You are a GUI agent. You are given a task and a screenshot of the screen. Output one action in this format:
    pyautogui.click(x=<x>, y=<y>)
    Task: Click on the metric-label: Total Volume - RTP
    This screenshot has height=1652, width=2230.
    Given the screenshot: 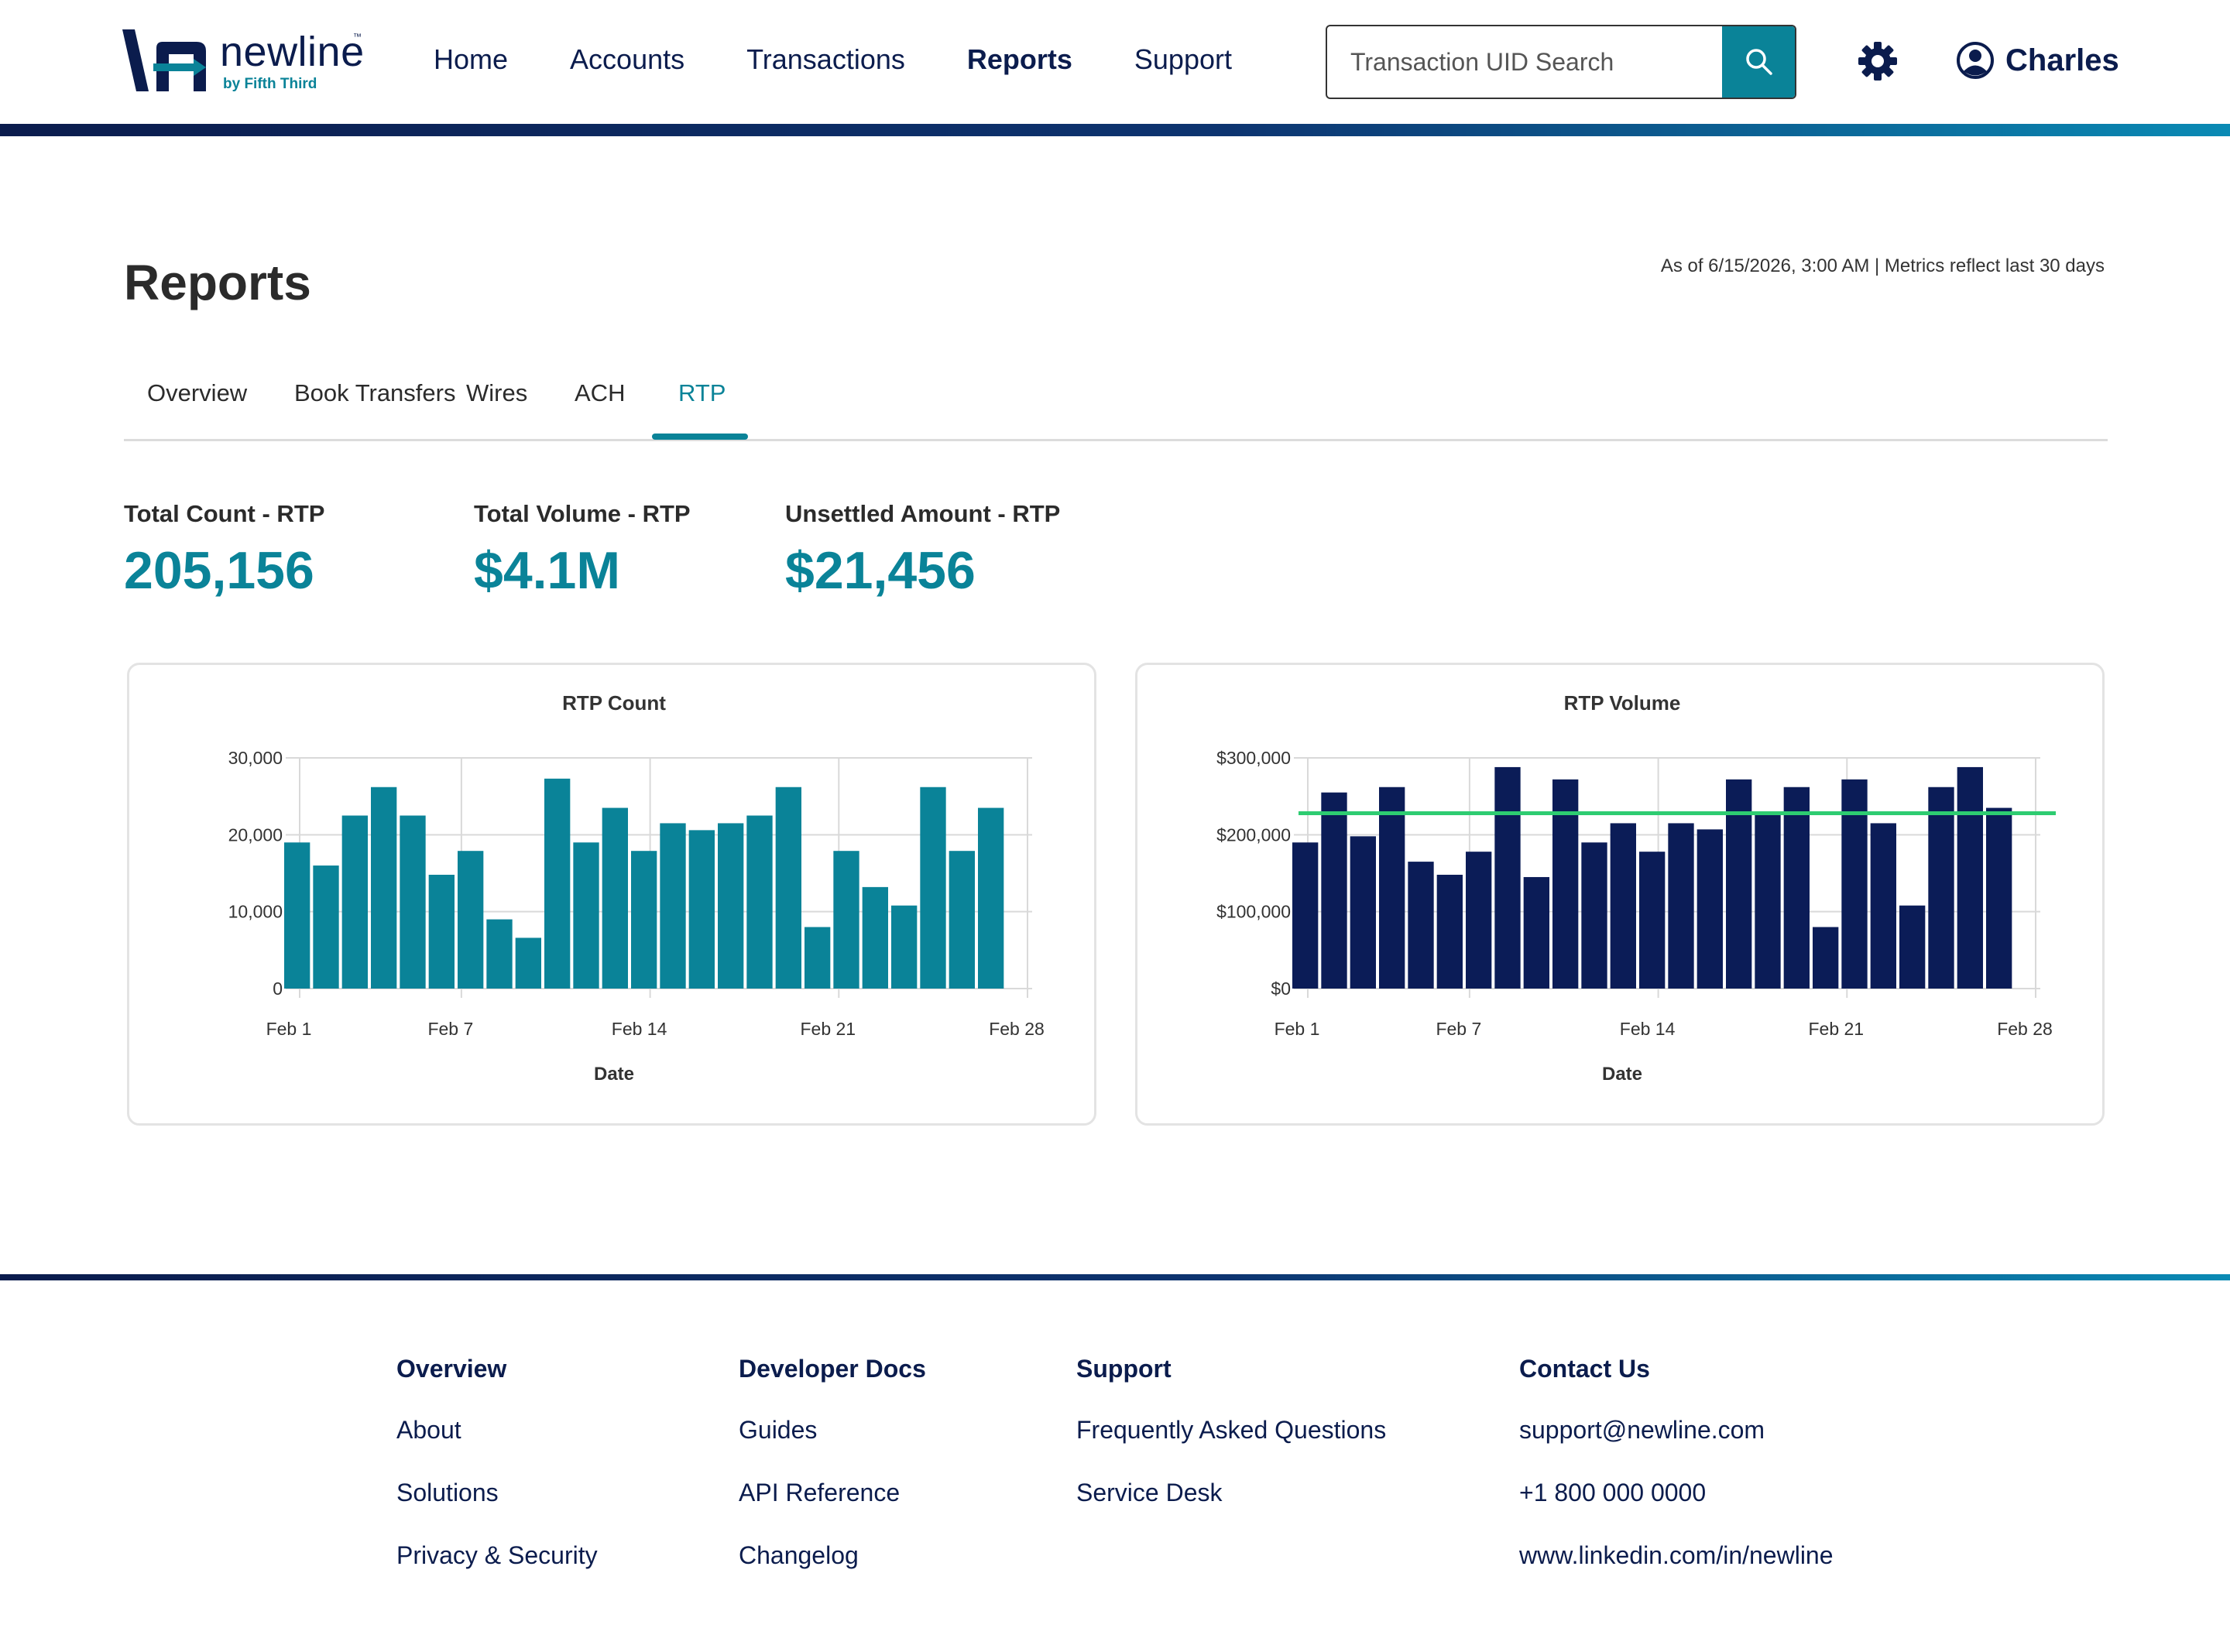 What is the action you would take?
    pyautogui.click(x=582, y=514)
    